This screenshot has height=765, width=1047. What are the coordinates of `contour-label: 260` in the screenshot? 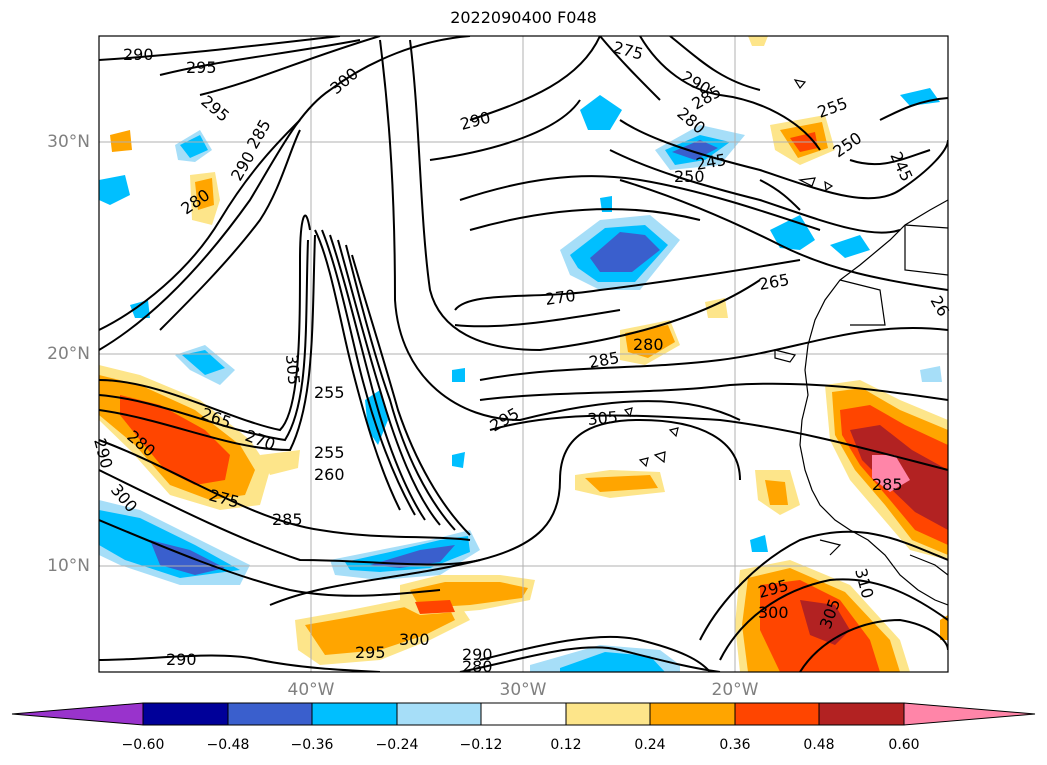 It's located at (329, 474).